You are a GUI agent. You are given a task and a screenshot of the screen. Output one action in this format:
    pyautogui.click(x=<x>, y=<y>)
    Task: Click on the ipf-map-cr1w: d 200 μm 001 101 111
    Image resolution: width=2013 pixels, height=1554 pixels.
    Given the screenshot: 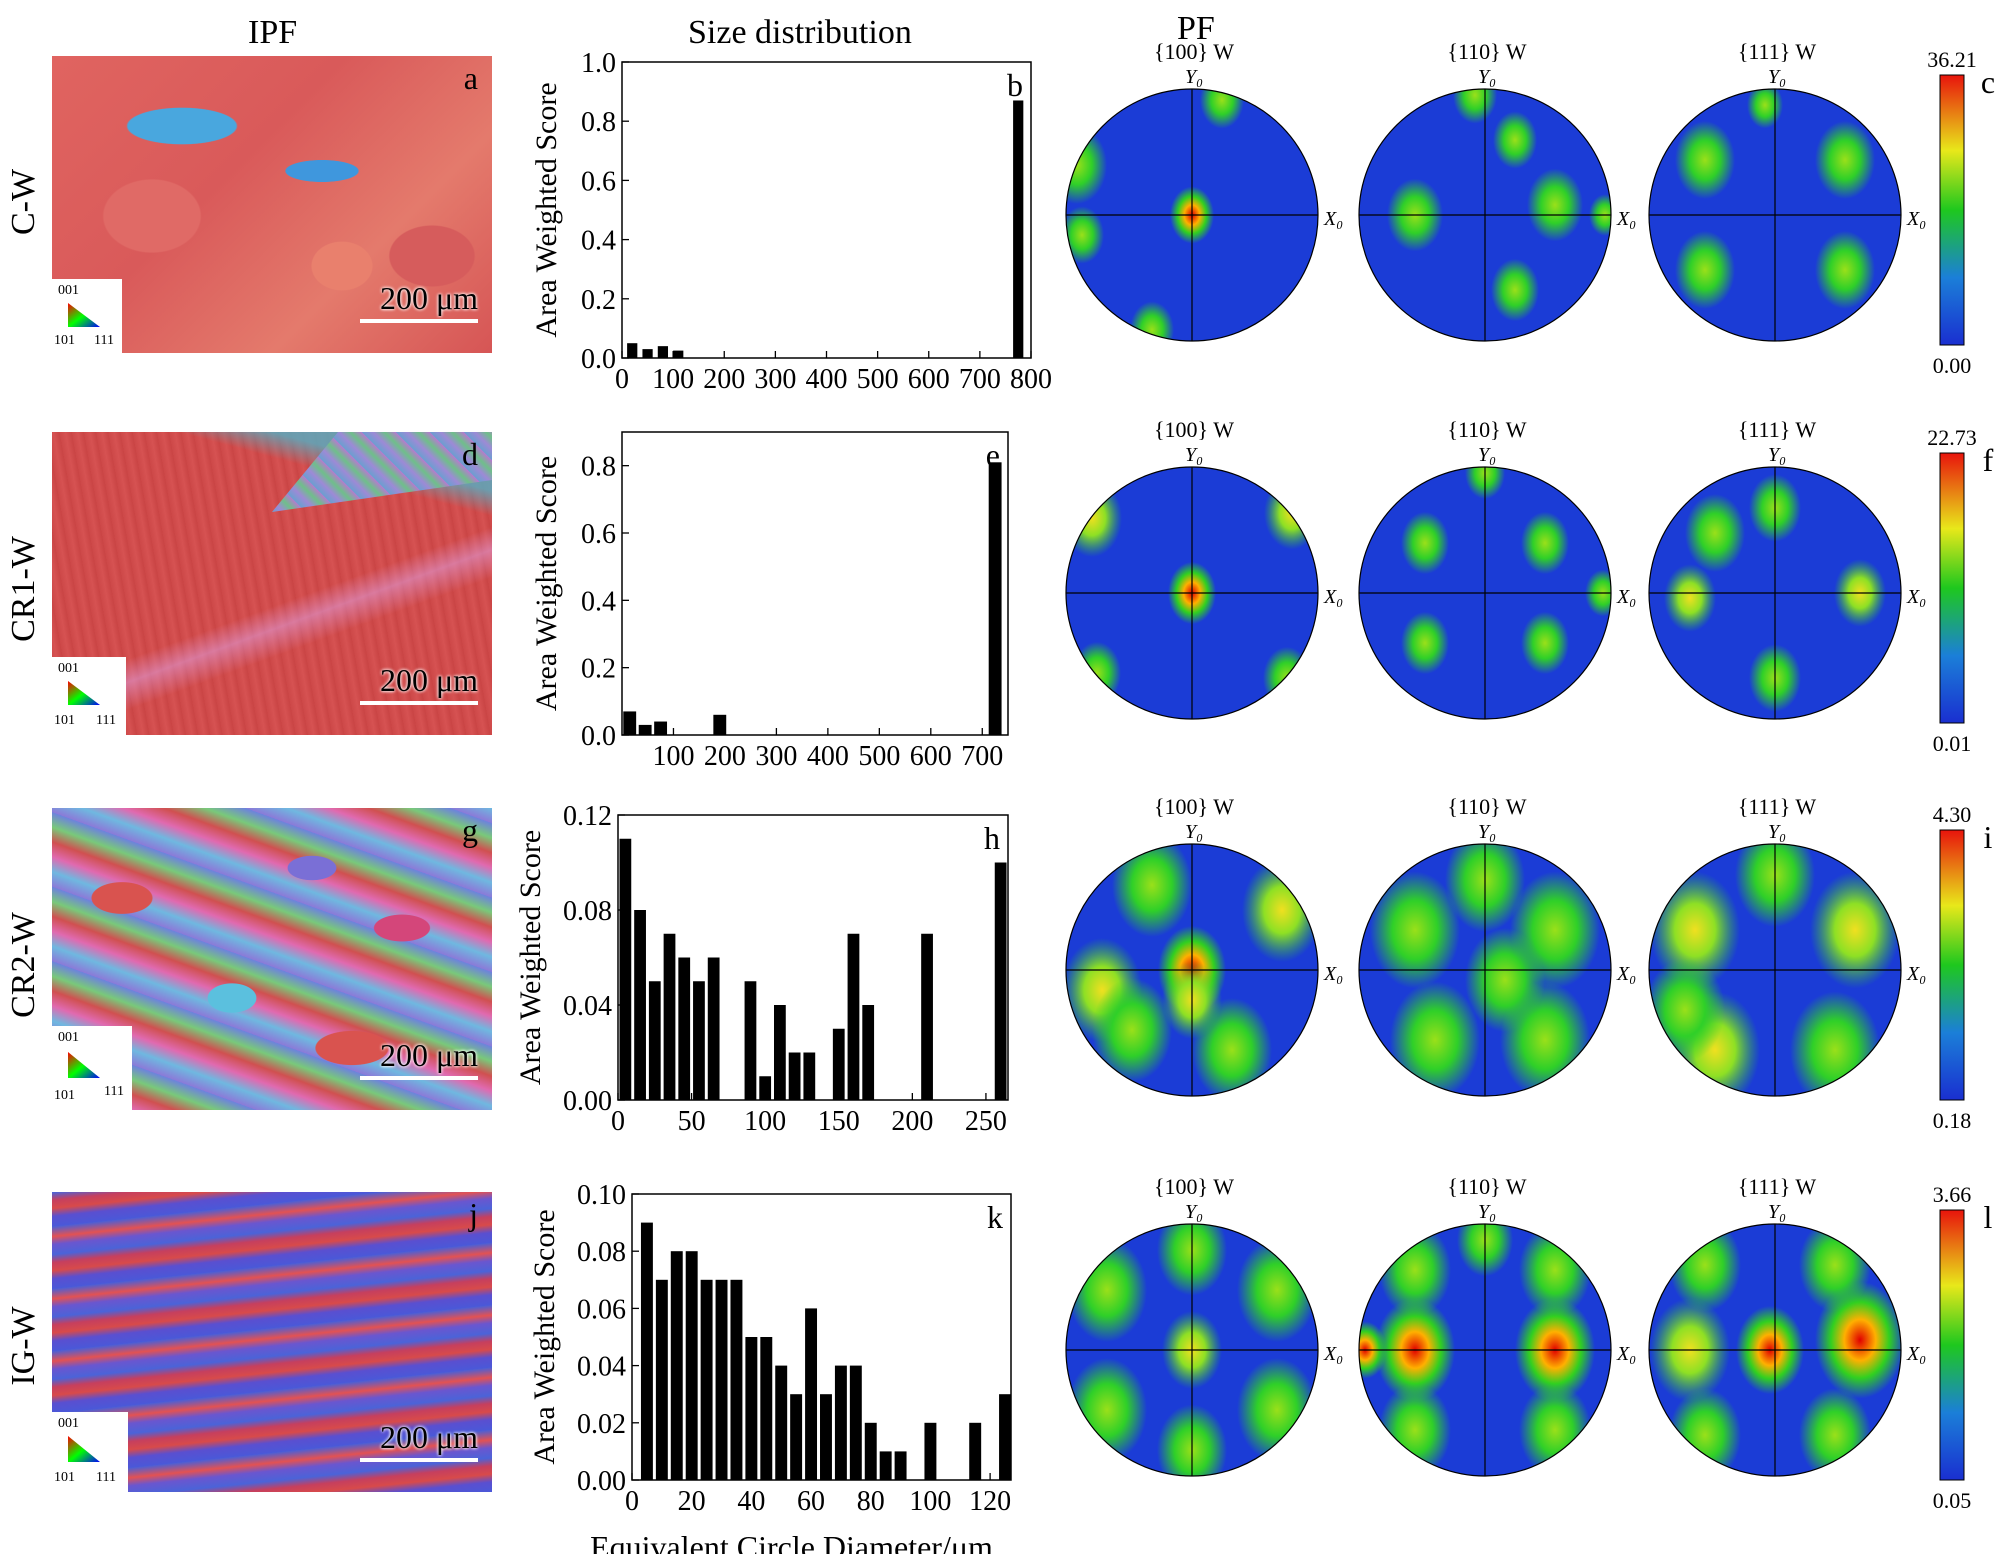 What is the action you would take?
    pyautogui.click(x=272, y=583)
    